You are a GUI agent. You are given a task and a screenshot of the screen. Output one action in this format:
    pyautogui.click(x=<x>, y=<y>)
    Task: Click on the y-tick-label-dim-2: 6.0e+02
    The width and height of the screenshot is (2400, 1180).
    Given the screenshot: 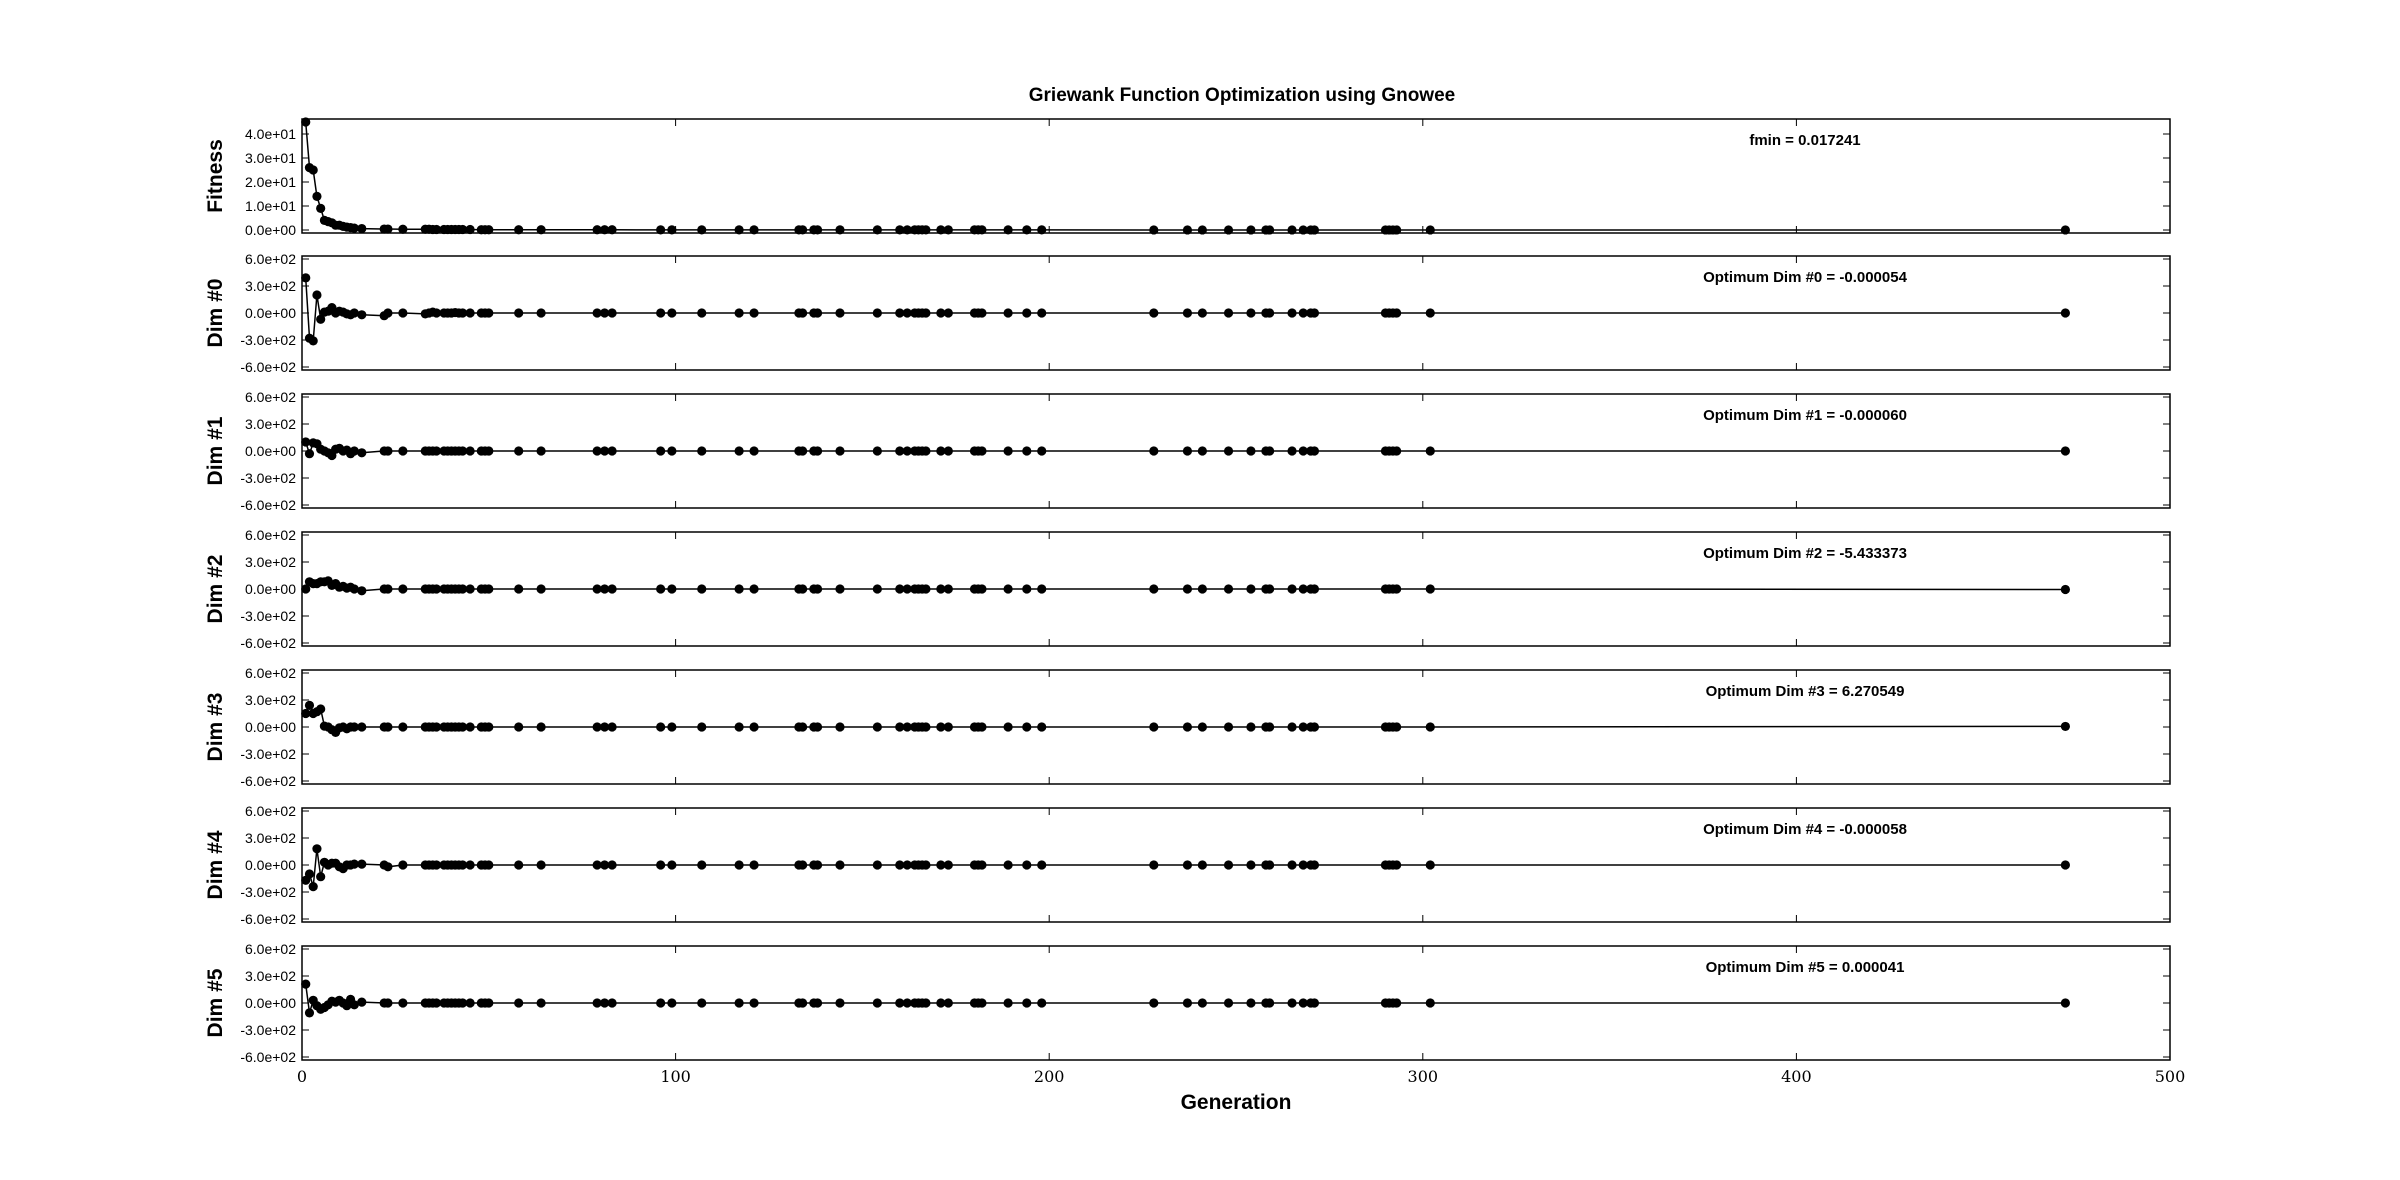 What is the action you would take?
    pyautogui.click(x=270, y=535)
    